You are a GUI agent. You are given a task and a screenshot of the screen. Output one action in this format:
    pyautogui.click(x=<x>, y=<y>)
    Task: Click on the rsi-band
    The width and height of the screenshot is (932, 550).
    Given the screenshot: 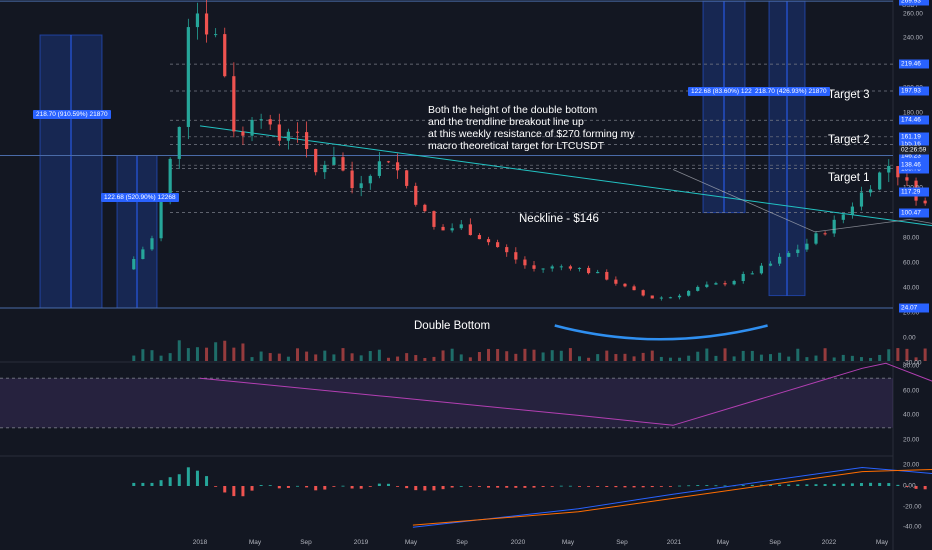 What is the action you would take?
    pyautogui.click(x=446, y=403)
    